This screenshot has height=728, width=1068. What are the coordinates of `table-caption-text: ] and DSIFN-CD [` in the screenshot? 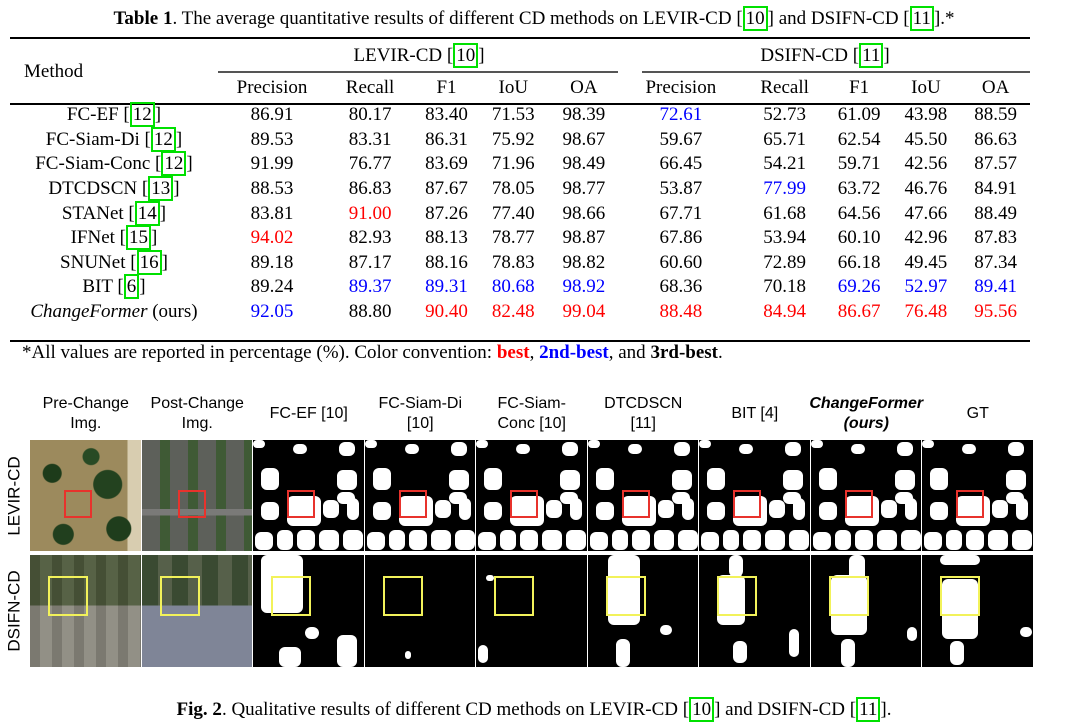 It's located at (838, 18).